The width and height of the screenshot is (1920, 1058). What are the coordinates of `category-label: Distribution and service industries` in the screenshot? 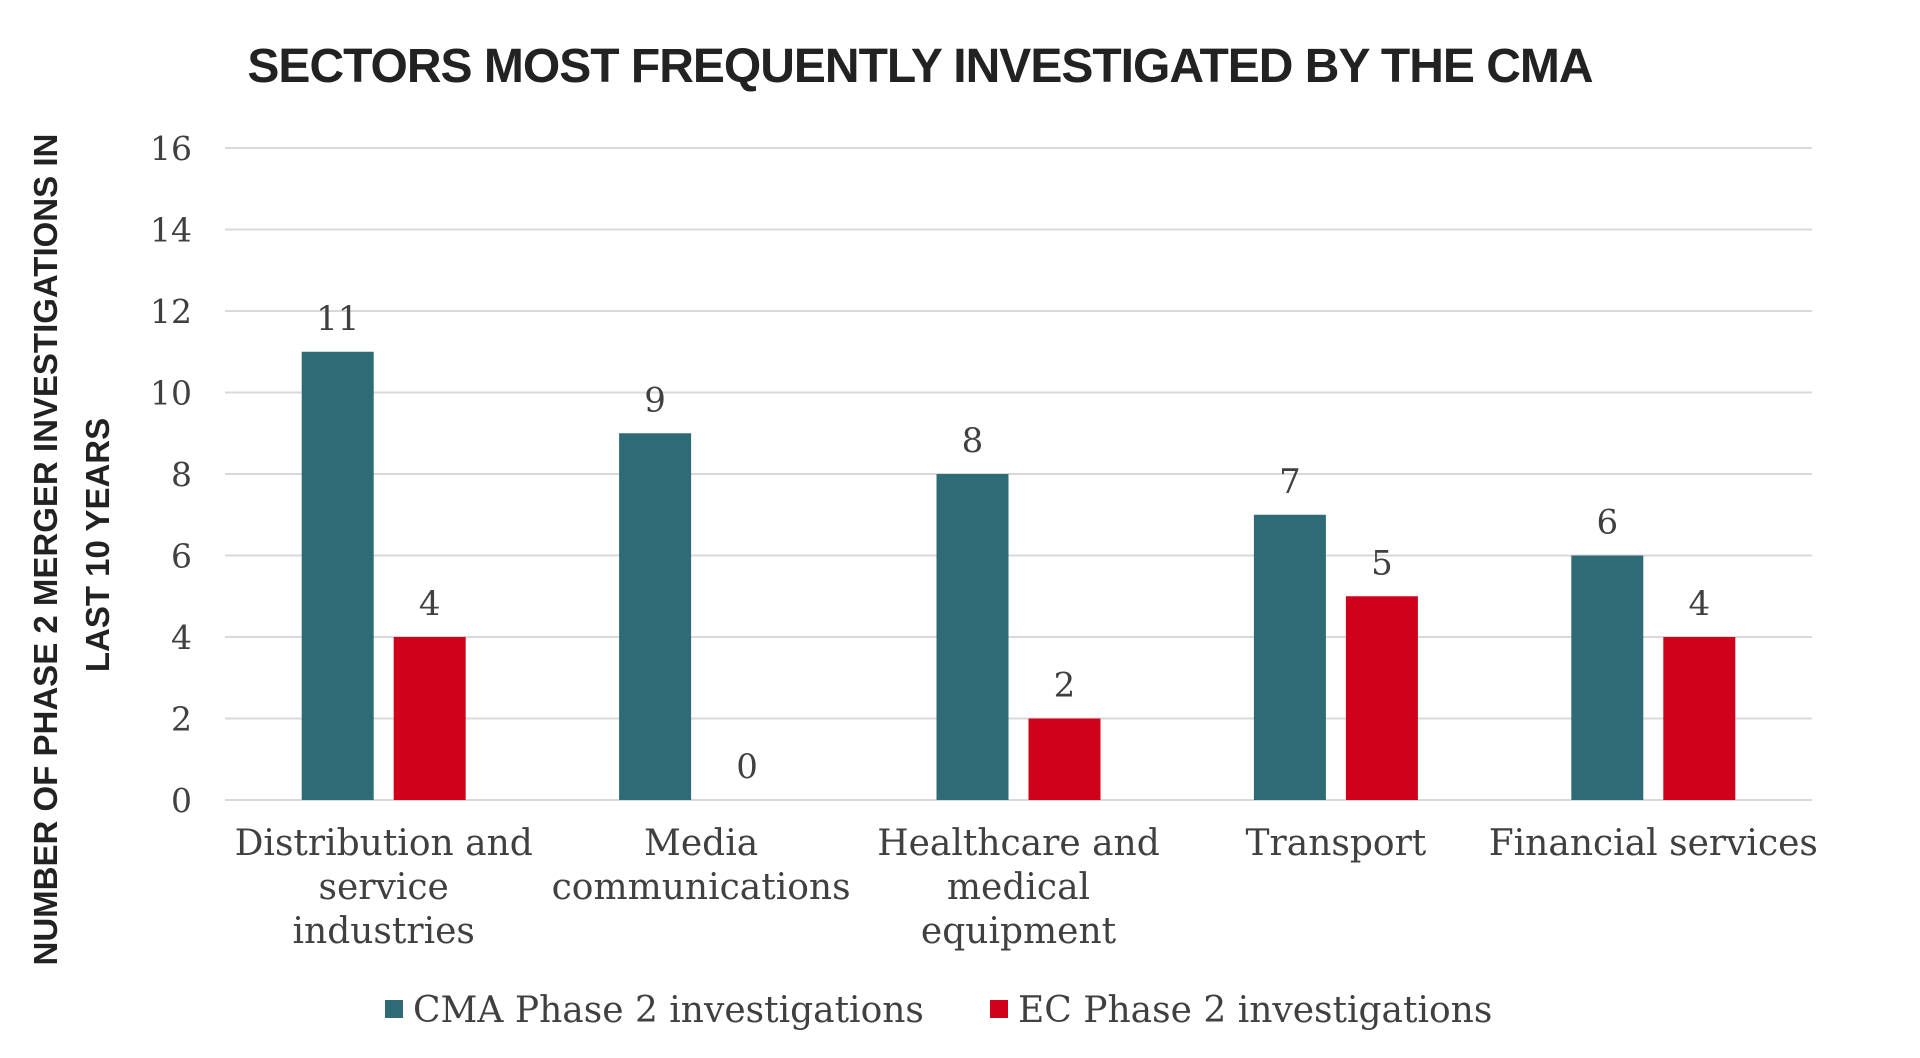 It's located at (384, 887).